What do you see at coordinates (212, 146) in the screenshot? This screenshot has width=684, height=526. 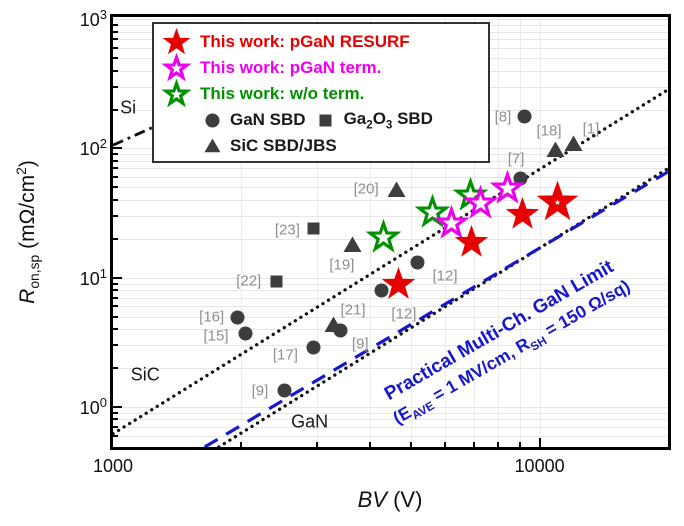 I see `triangle-icon` at bounding box center [212, 146].